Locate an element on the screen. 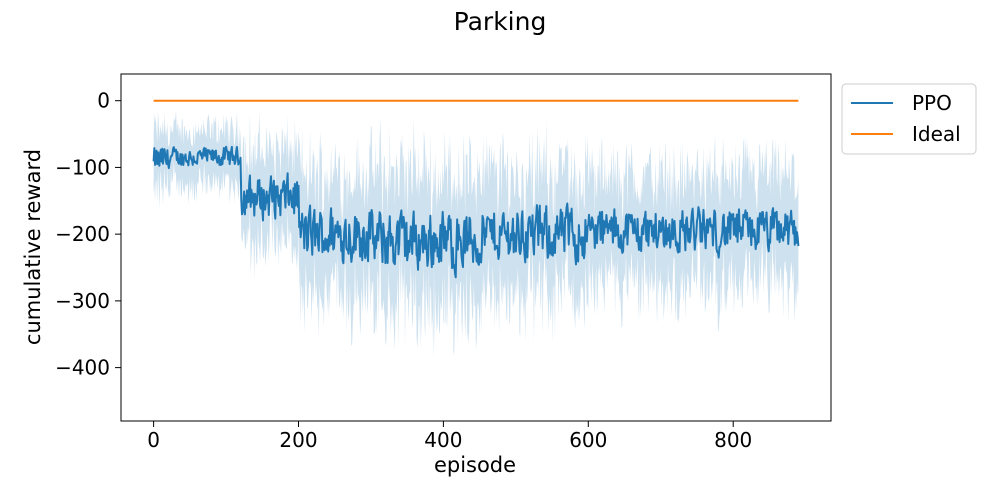 The height and width of the screenshot is (504, 1000). legend: PPO Ideal is located at coordinates (909, 119).